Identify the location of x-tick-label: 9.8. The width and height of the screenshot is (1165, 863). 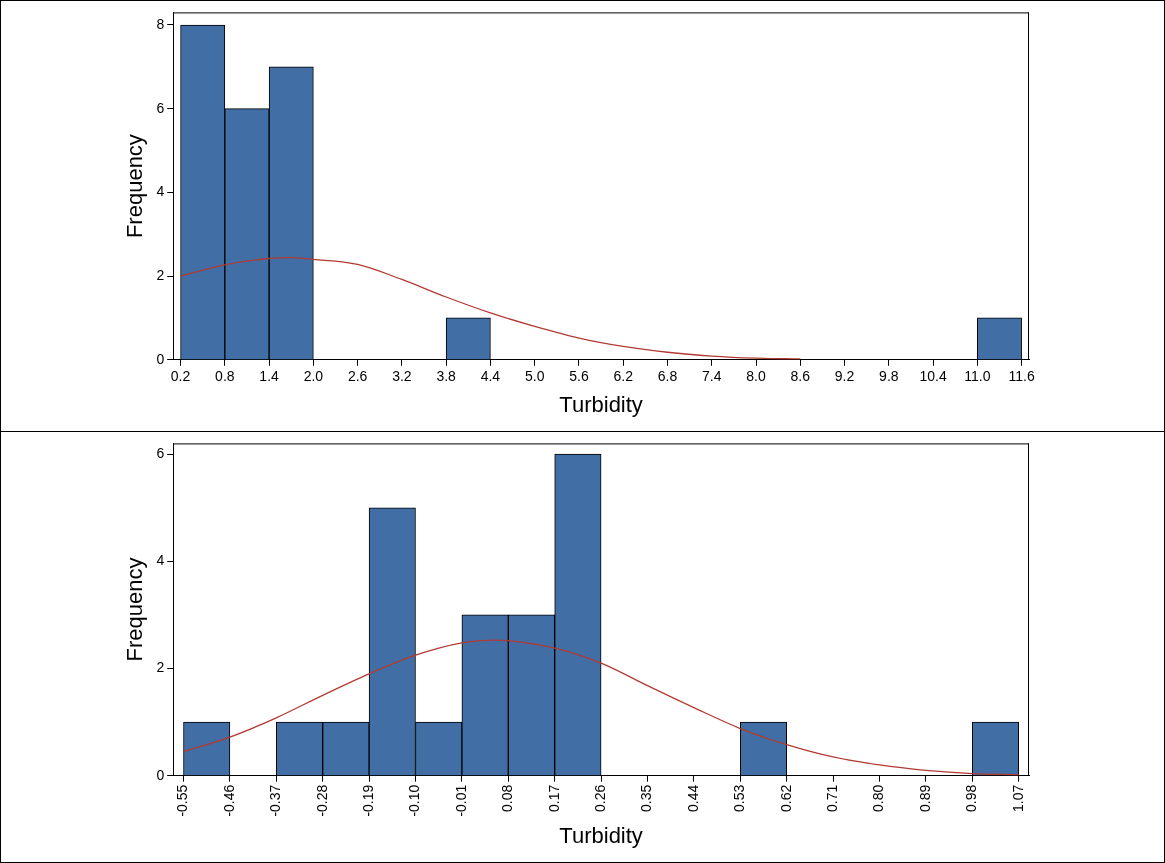
(889, 376).